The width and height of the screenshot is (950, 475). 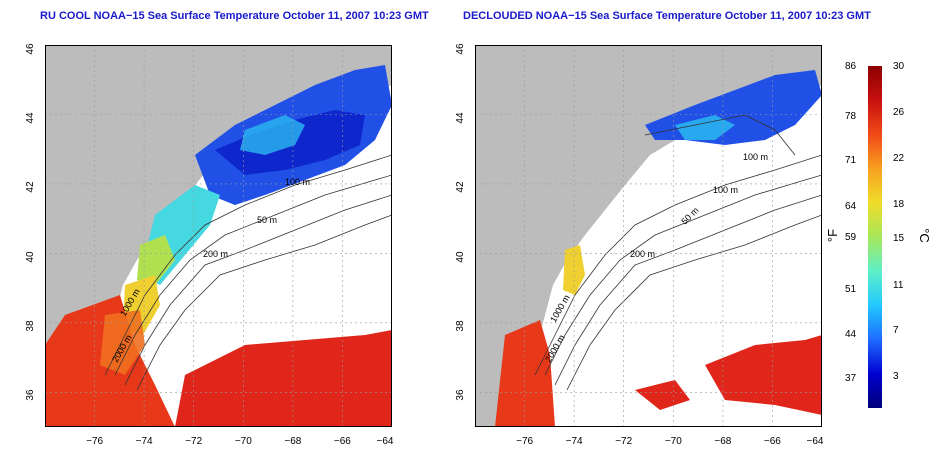 I want to click on fahrenheit-tick: 86, so click(x=851, y=66).